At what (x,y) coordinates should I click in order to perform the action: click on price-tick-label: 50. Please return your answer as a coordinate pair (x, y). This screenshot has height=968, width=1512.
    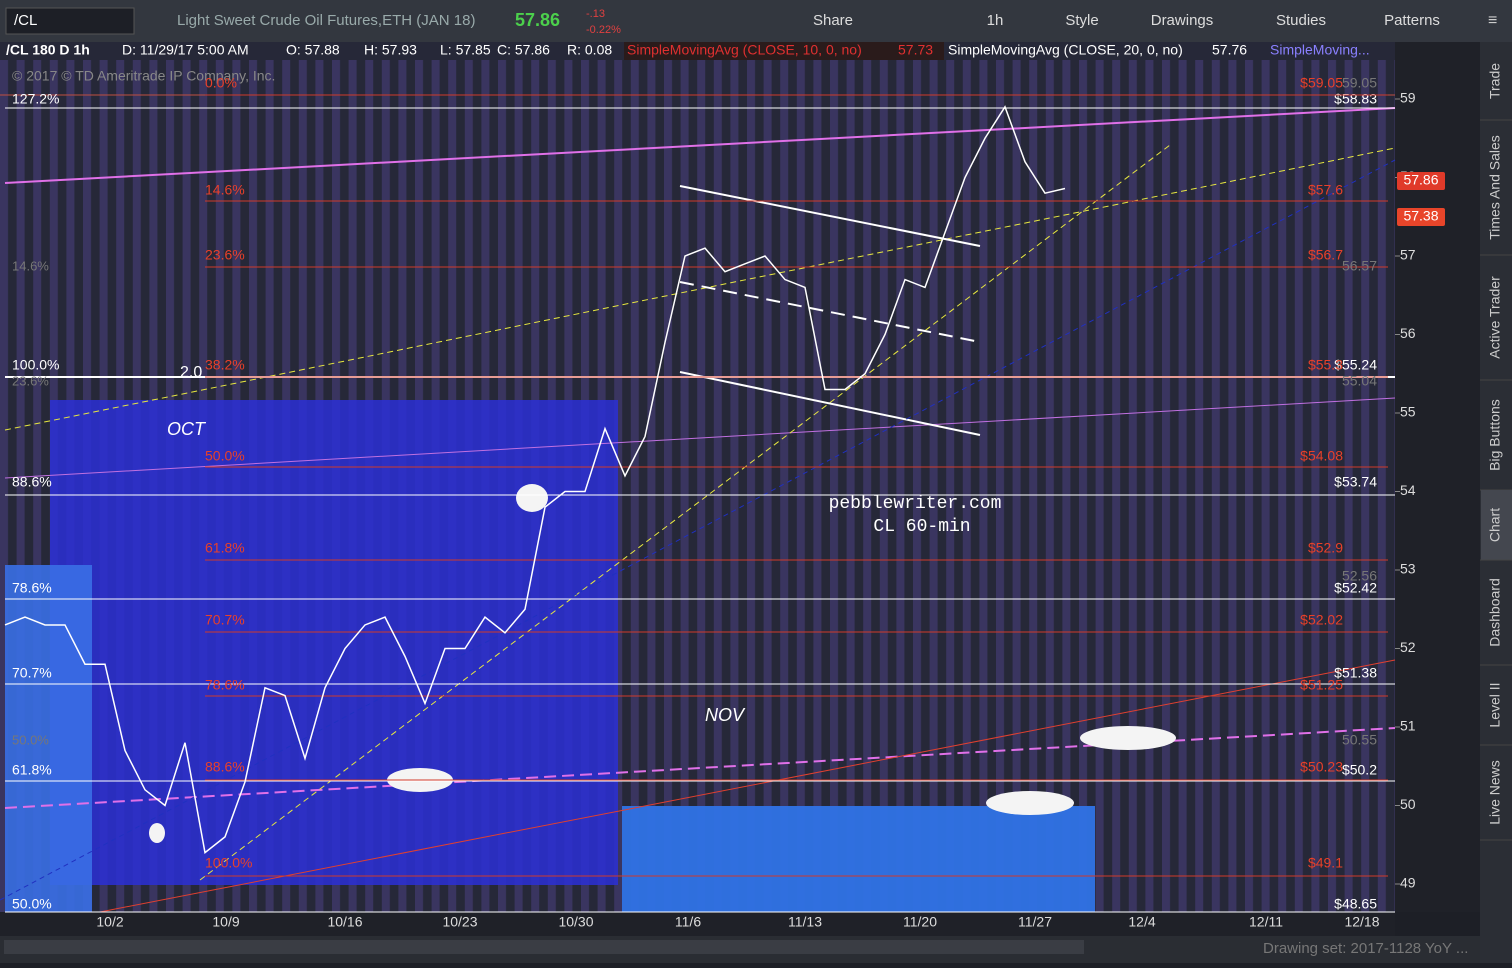
    Looking at the image, I should click on (1408, 804).